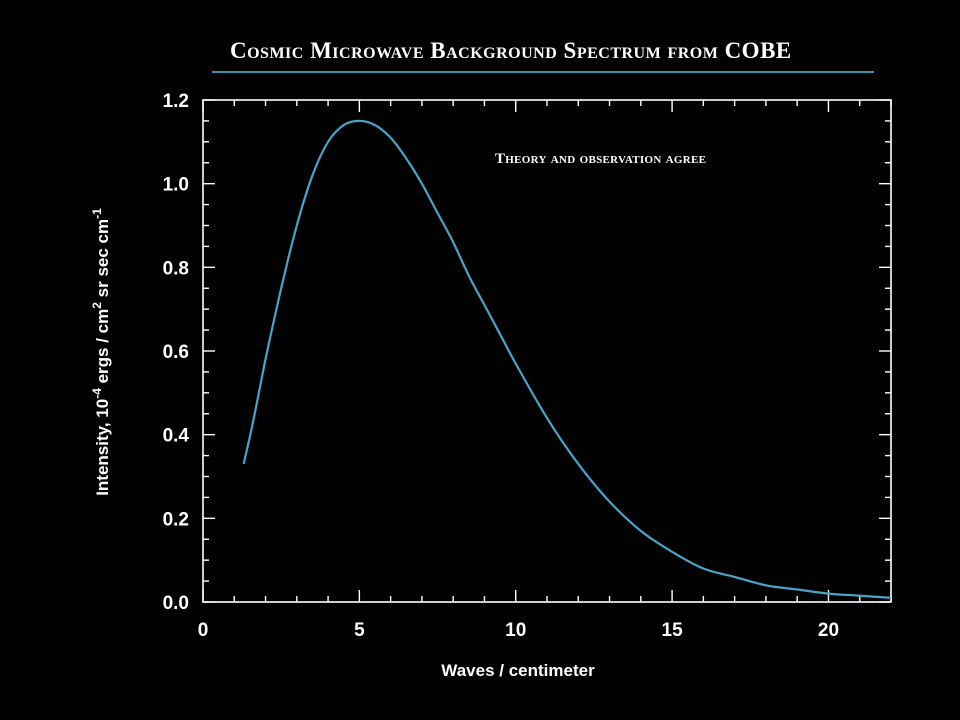 This screenshot has width=960, height=720. I want to click on y-tick-label: 0.4, so click(176, 436).